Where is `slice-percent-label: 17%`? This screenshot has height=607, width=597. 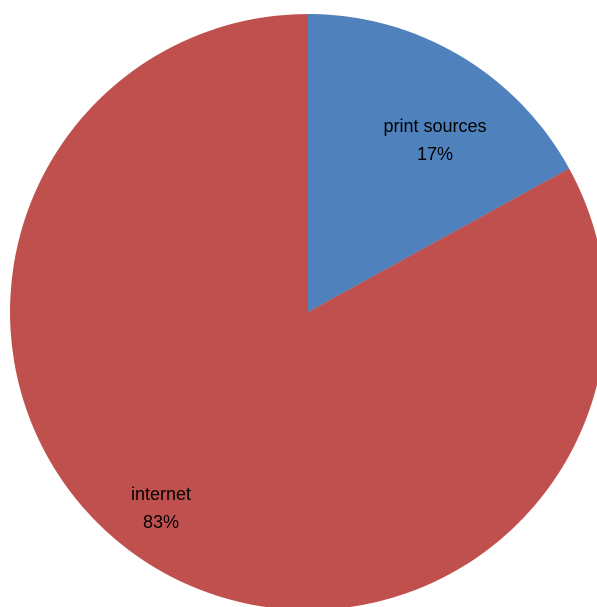 slice-percent-label: 17% is located at coordinates (435, 154).